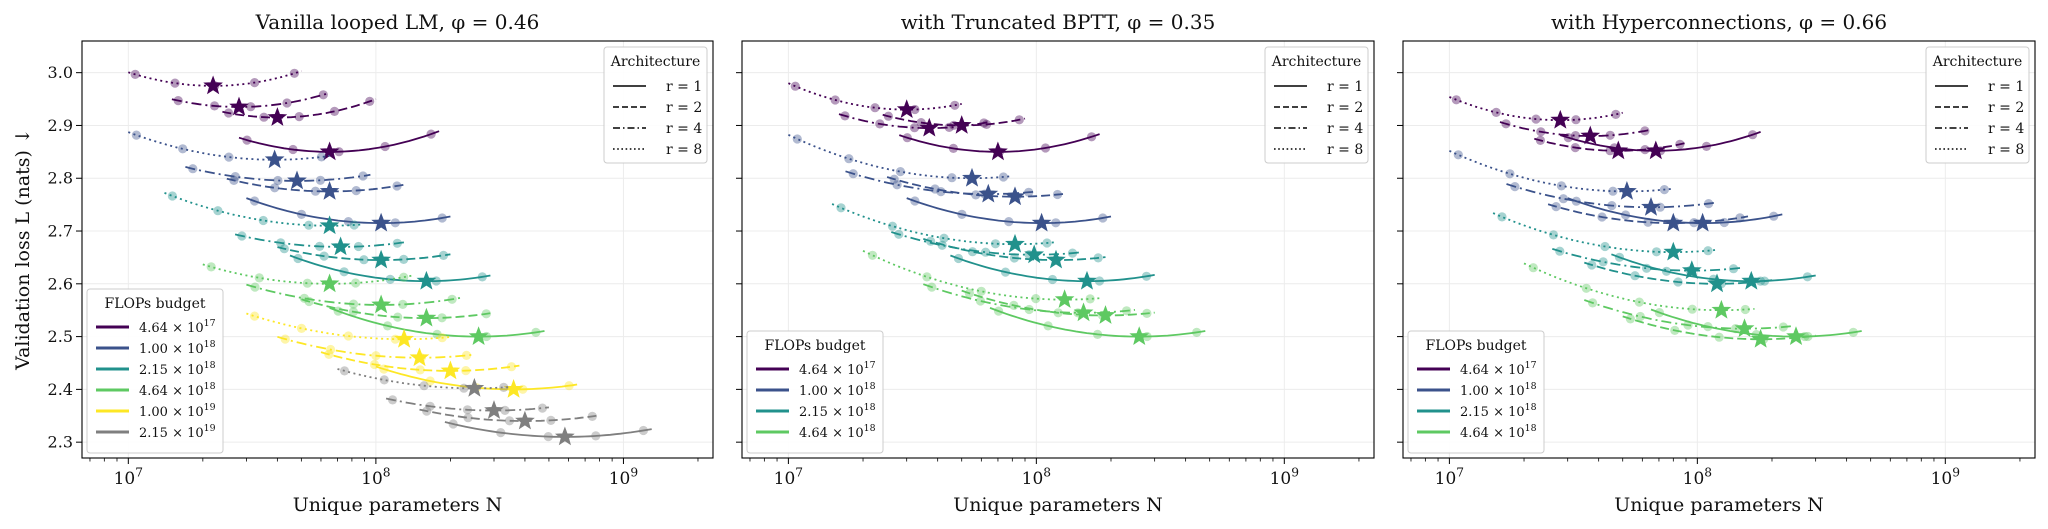 Image resolution: width=2048 pixels, height=529 pixels. I want to click on series-b3-r4, so click(1029, 302).